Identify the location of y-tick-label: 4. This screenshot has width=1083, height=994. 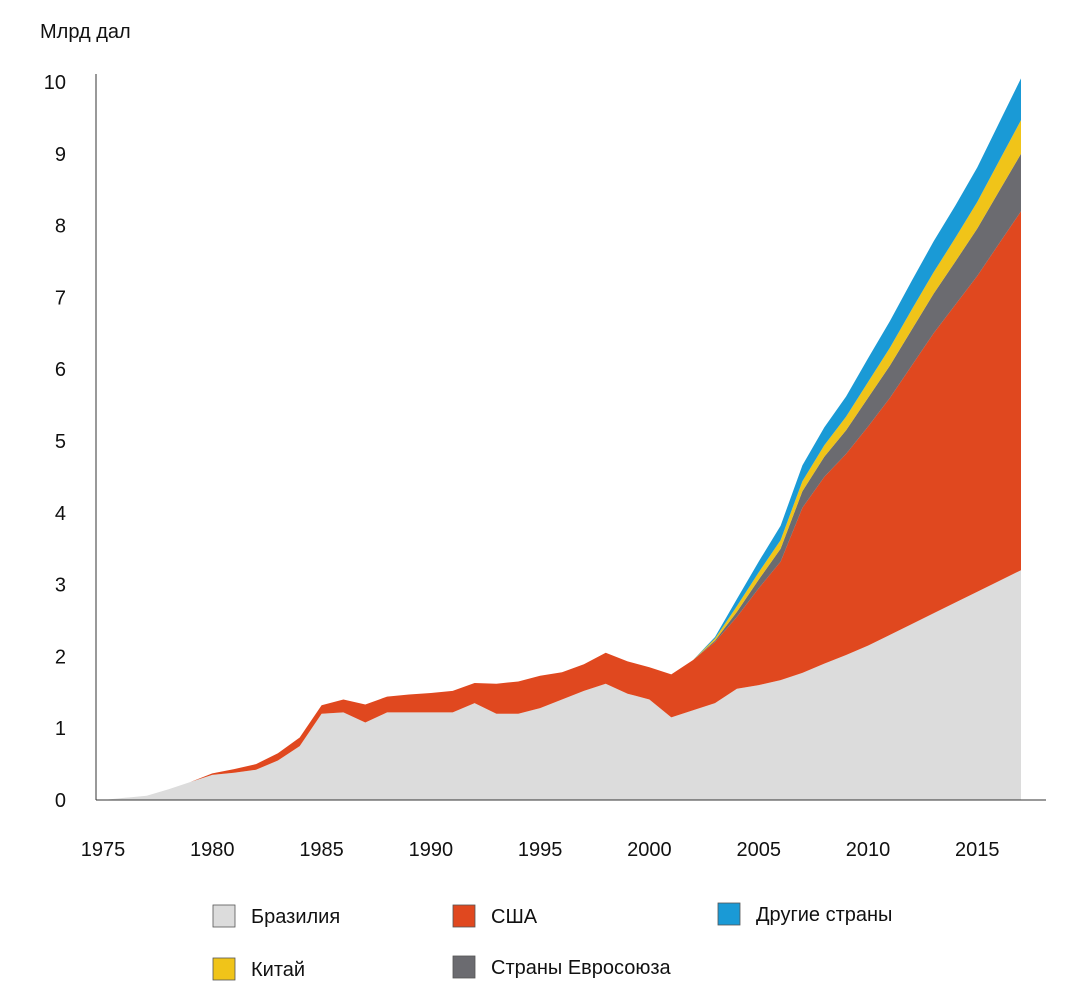
(60, 514).